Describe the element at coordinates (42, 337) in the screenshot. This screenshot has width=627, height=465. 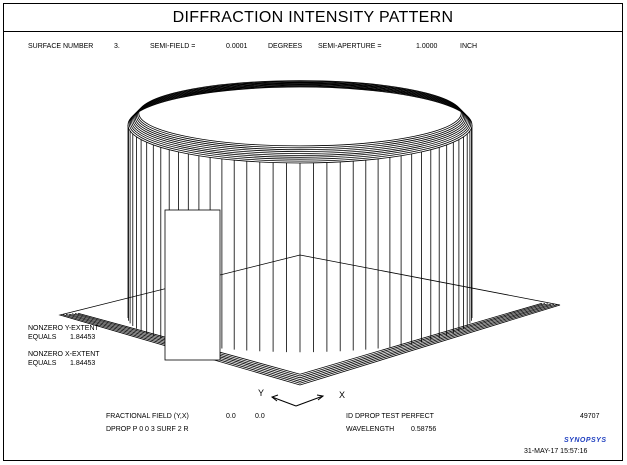
I see `y-extent-equals: EQUALS` at that location.